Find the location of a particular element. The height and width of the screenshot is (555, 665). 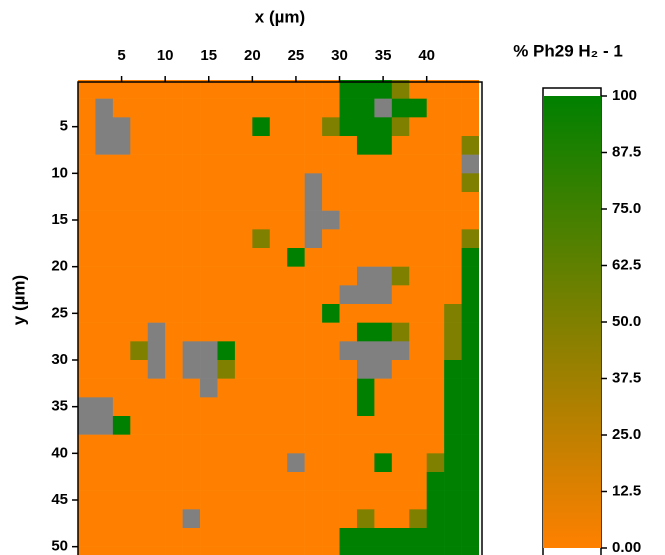

x-tick-label: 5 is located at coordinates (121, 55).